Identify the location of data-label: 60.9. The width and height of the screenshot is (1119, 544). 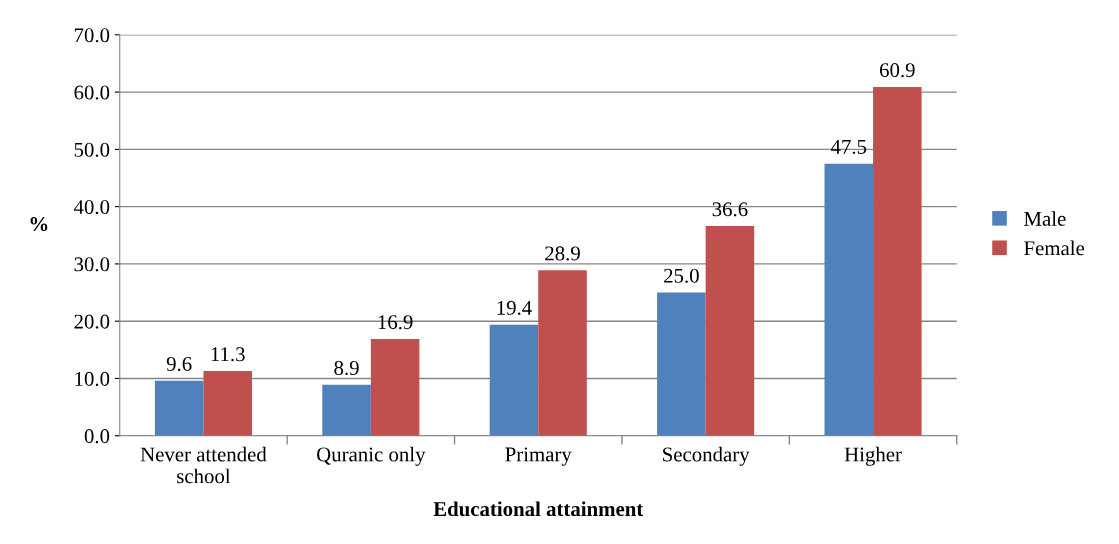
(897, 70).